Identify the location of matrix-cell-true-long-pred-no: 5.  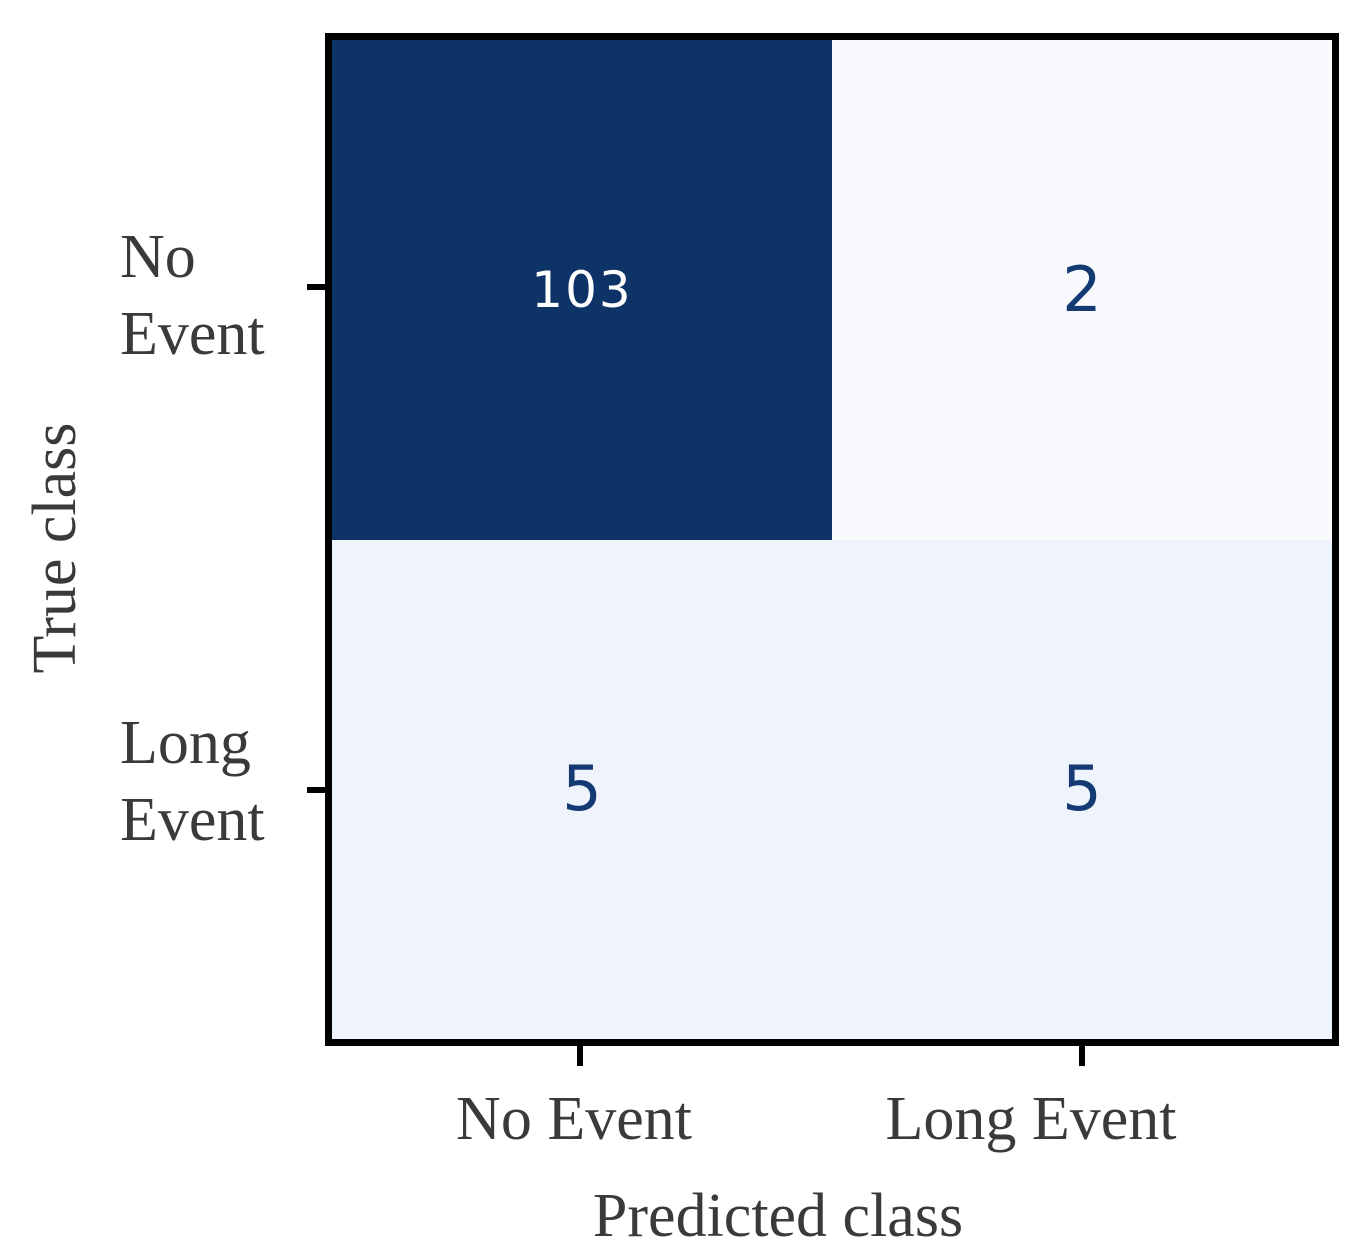
(582, 789).